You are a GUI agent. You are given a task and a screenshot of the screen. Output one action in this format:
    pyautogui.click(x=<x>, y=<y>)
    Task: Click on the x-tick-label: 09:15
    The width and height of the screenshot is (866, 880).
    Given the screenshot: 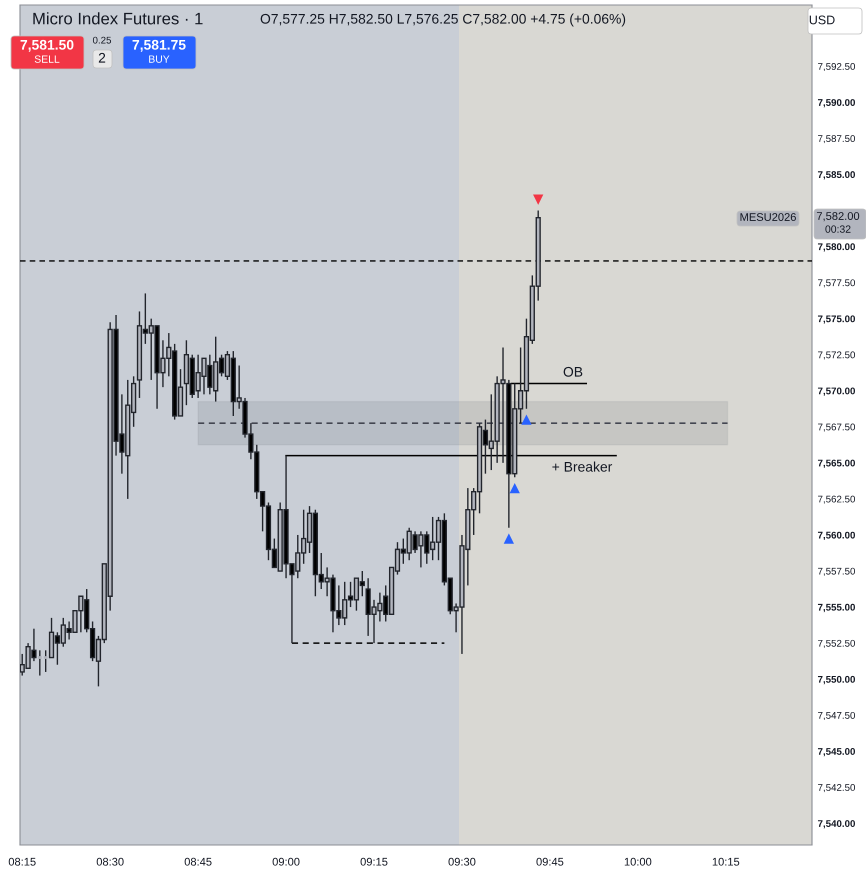 What is the action you would take?
    pyautogui.click(x=374, y=862)
    